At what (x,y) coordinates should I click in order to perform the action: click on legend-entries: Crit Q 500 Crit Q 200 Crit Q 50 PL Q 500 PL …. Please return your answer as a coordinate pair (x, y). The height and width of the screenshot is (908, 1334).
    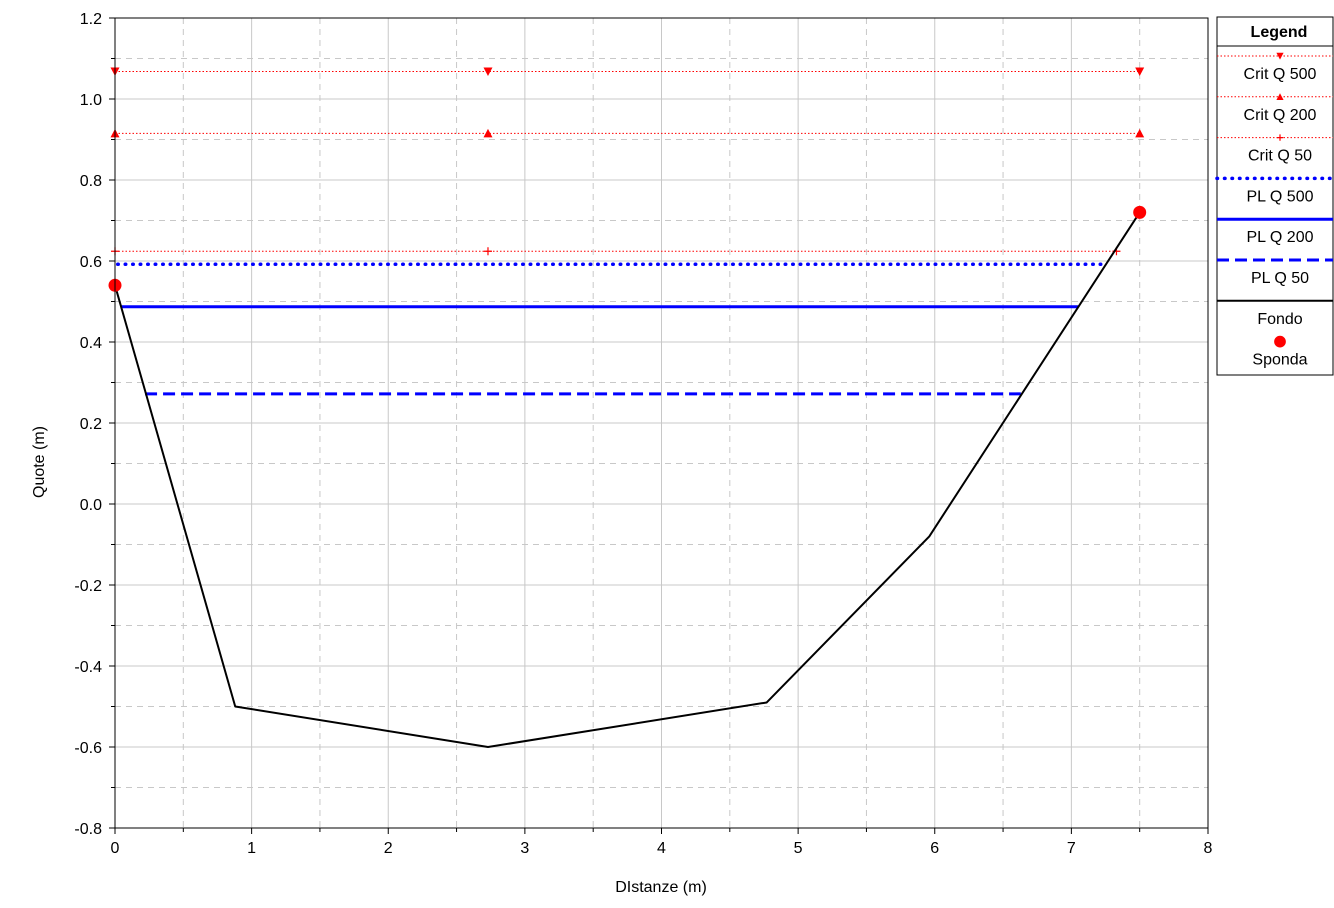
    Looking at the image, I should click on (1274, 210).